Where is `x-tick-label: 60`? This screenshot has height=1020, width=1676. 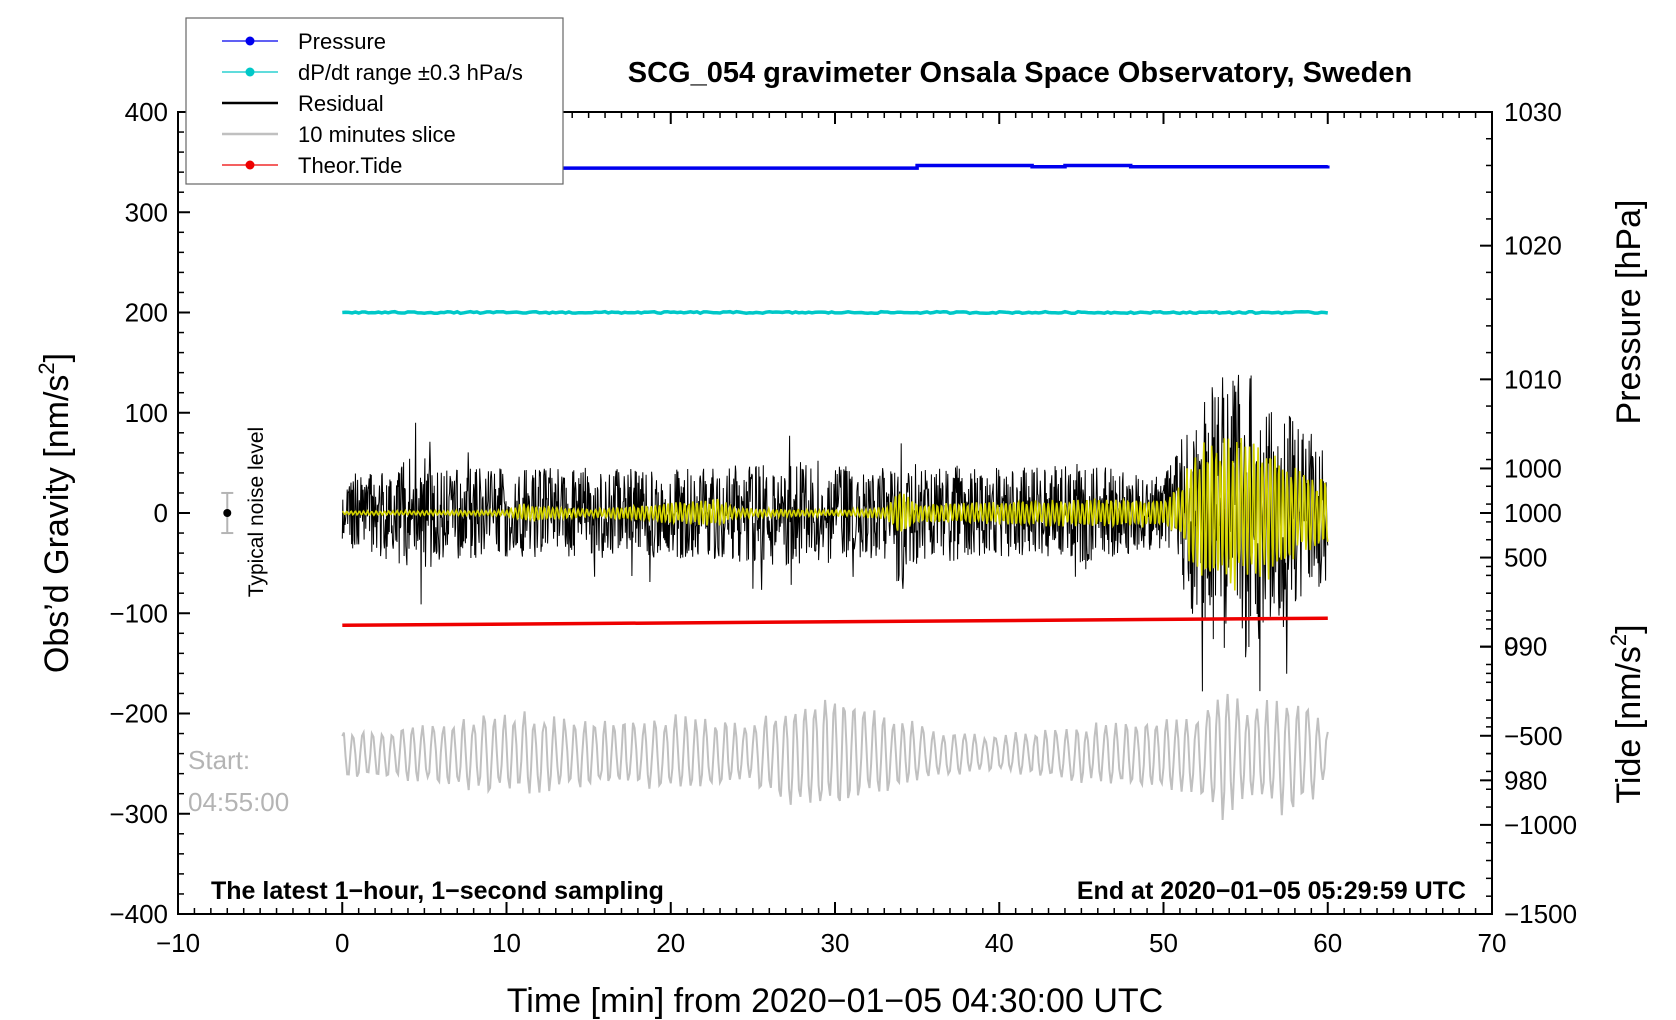 x-tick-label: 60 is located at coordinates (1327, 943).